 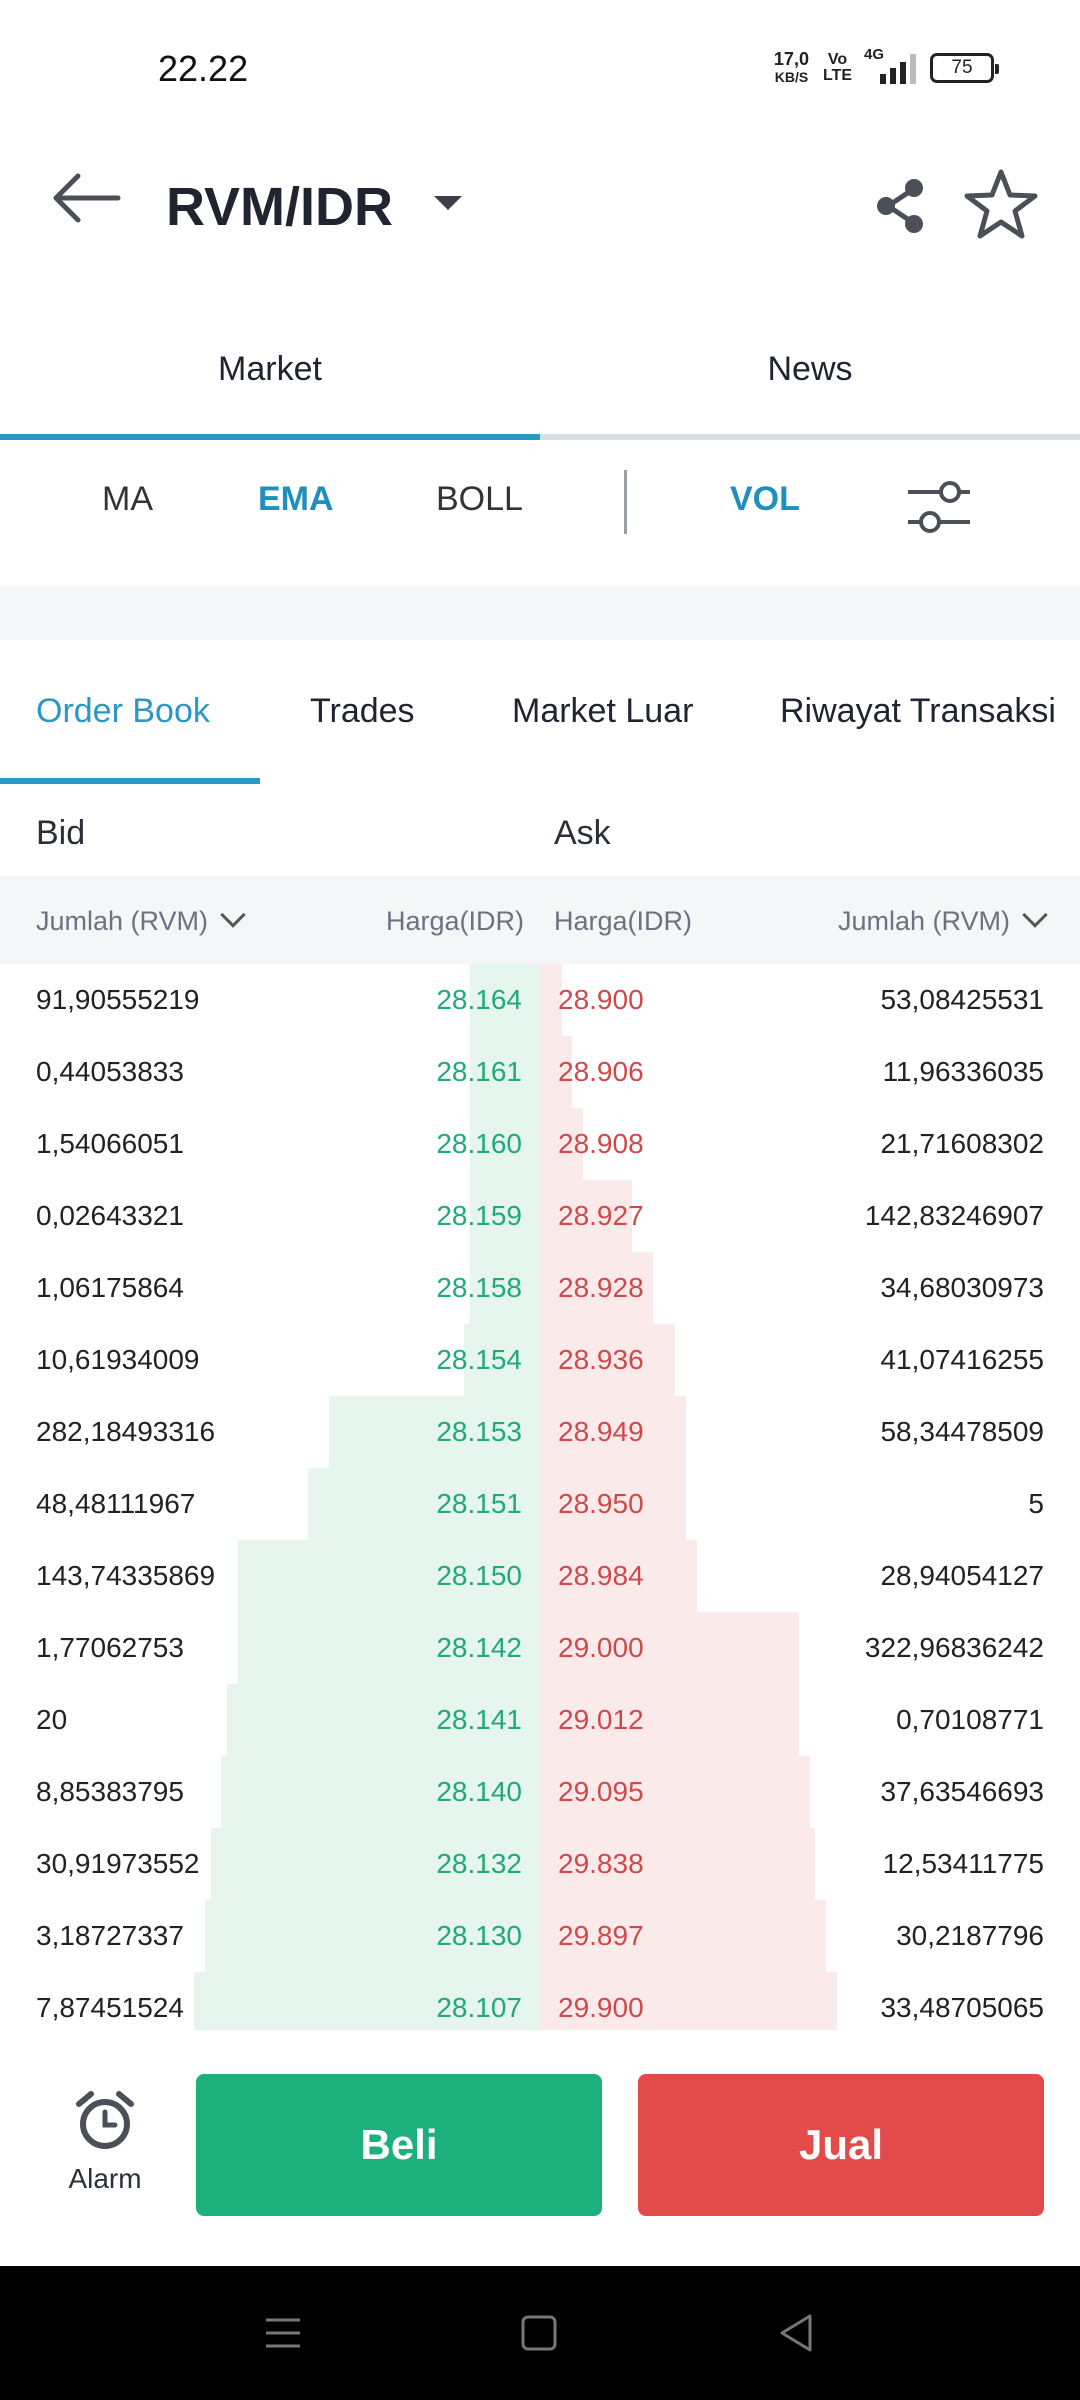 What do you see at coordinates (296, 499) in the screenshot?
I see `indicator-ema: EMA` at bounding box center [296, 499].